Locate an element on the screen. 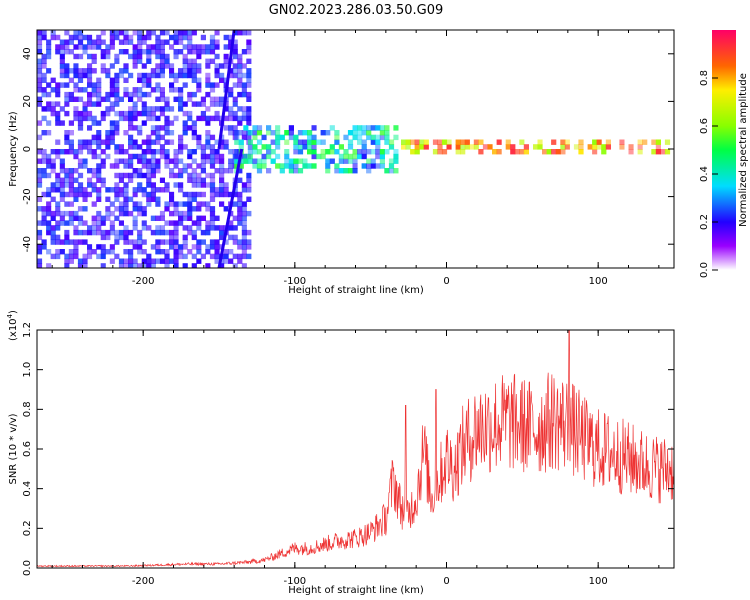 Image resolution: width=750 pixels, height=600 pixels. snr-y-multiplier: (x104) is located at coordinates (12, 325).